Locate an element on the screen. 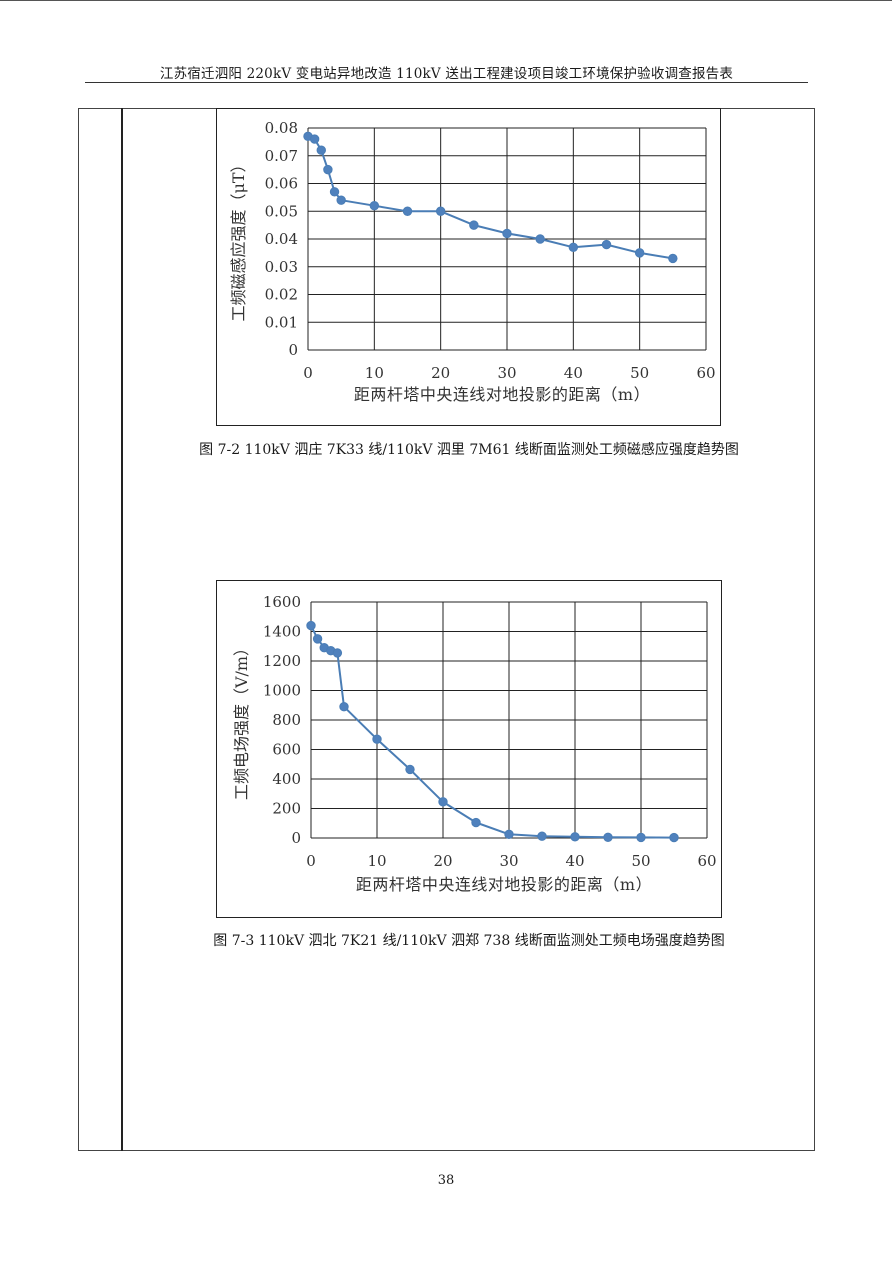 Image resolution: width=892 pixels, height=1262 pixels. magnetic-y-tick-label: 0 is located at coordinates (293, 350).